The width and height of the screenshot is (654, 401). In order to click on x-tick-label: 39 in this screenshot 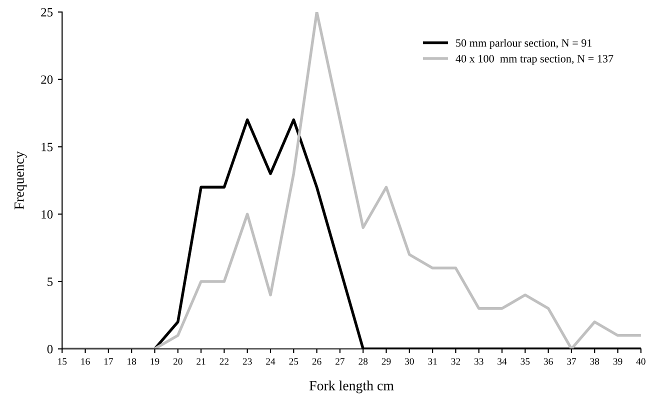, I will do `click(617, 361)`.